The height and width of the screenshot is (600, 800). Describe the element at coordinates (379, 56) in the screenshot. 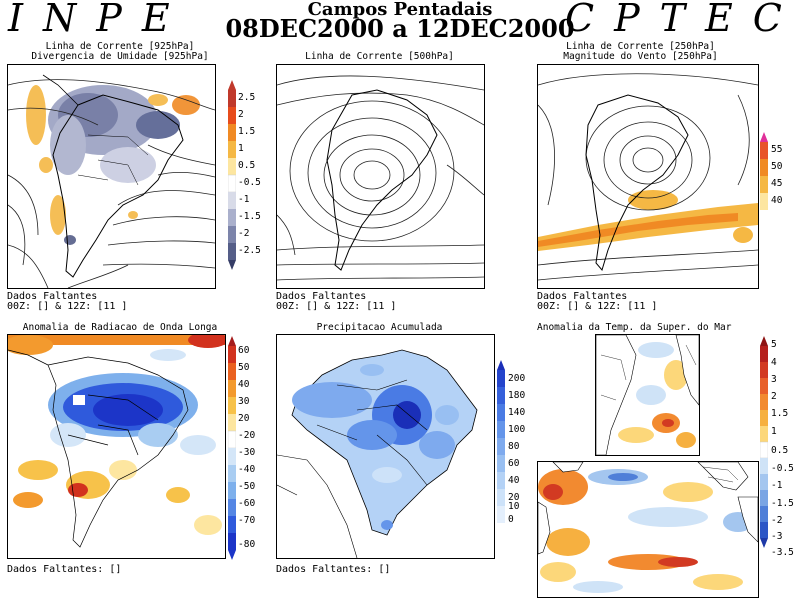

I see `panel-500-title: Linha de Corrente [500hPa]` at that location.